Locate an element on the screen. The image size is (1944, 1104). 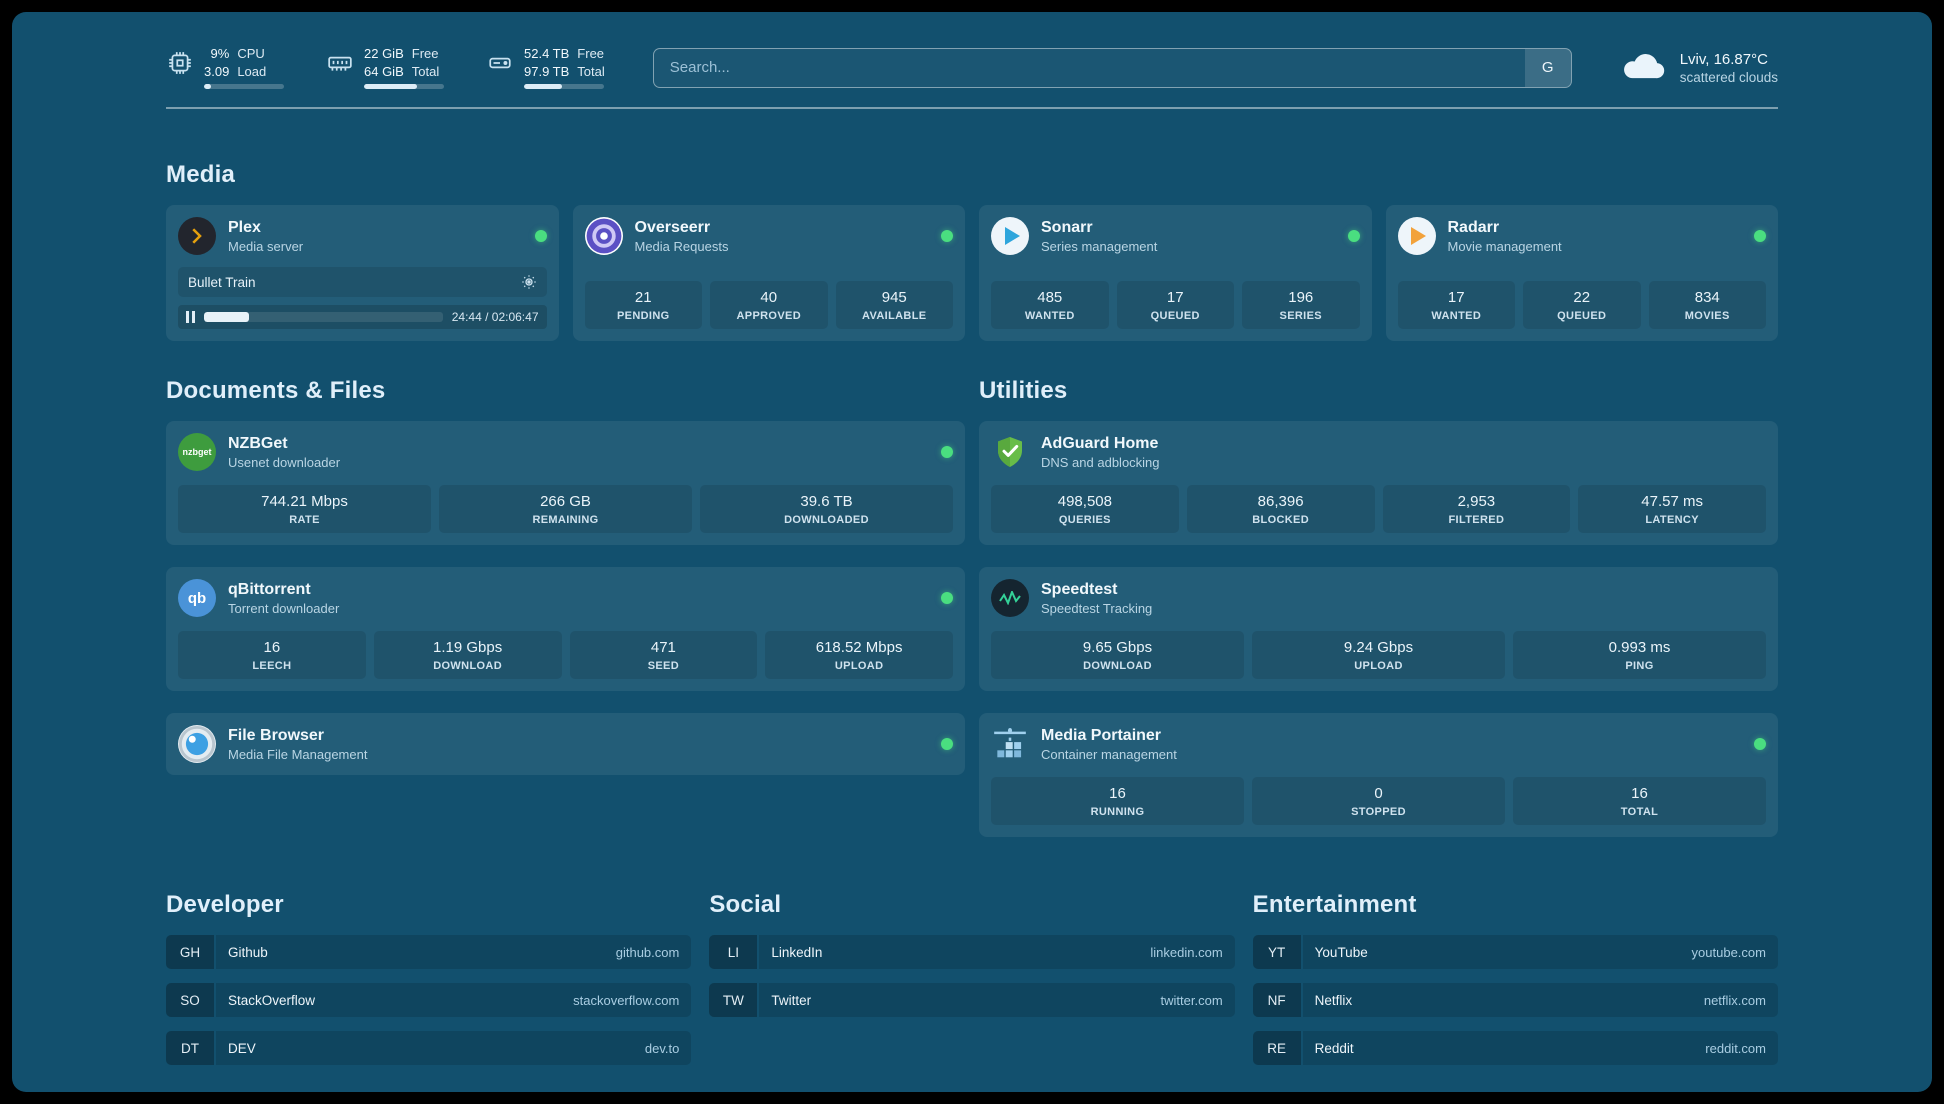
section-title-social: Social is located at coordinates (745, 904).